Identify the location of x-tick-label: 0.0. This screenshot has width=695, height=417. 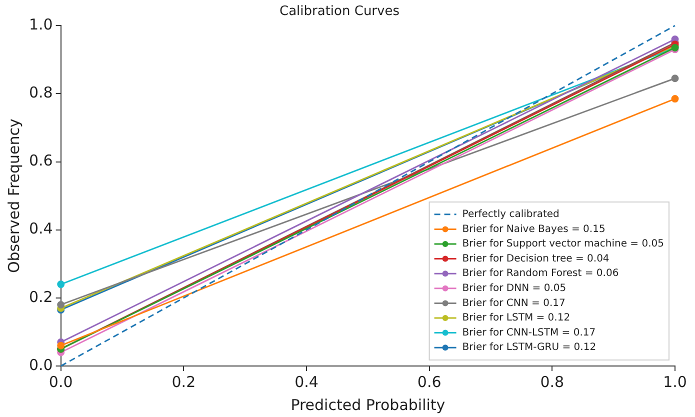
(60, 381).